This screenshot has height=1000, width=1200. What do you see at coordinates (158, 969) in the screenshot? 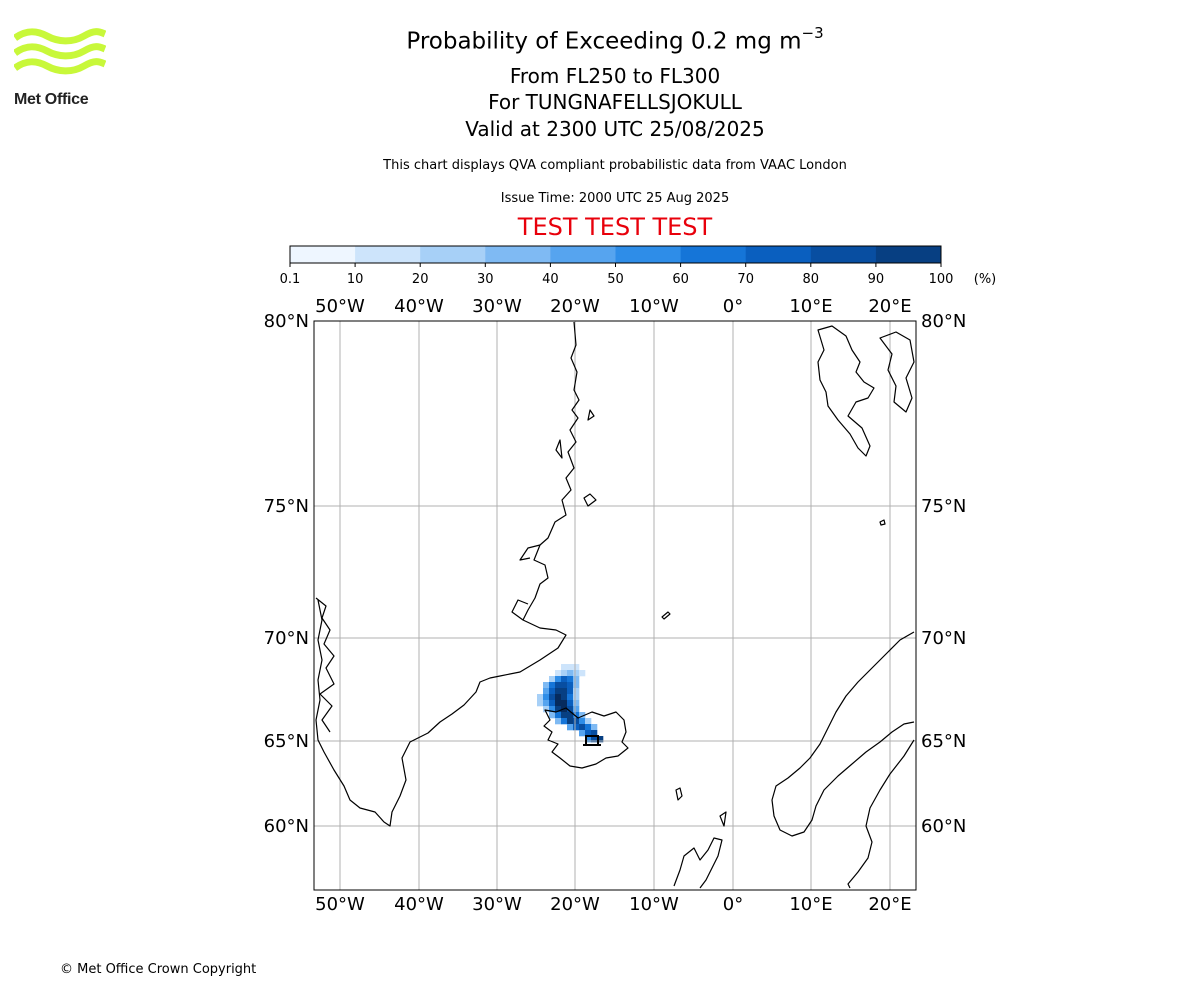
I see `copyright: © Met Office Crown Copyright` at bounding box center [158, 969].